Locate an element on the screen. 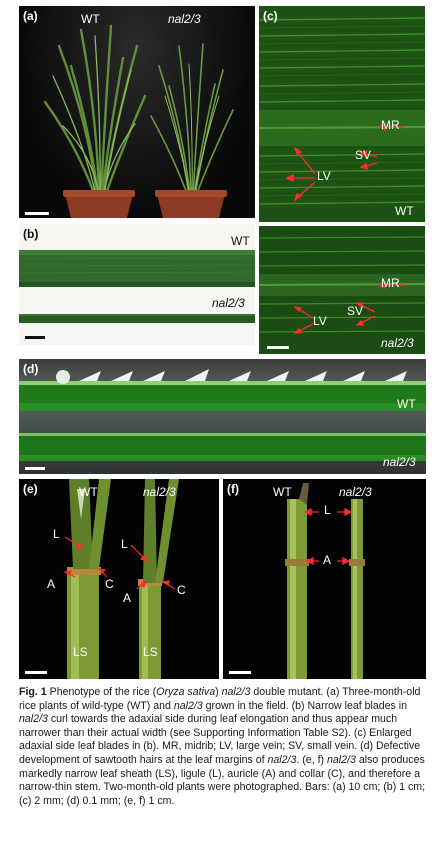 The width and height of the screenshot is (435, 864). panel-d-label: (d) is located at coordinates (31, 369).